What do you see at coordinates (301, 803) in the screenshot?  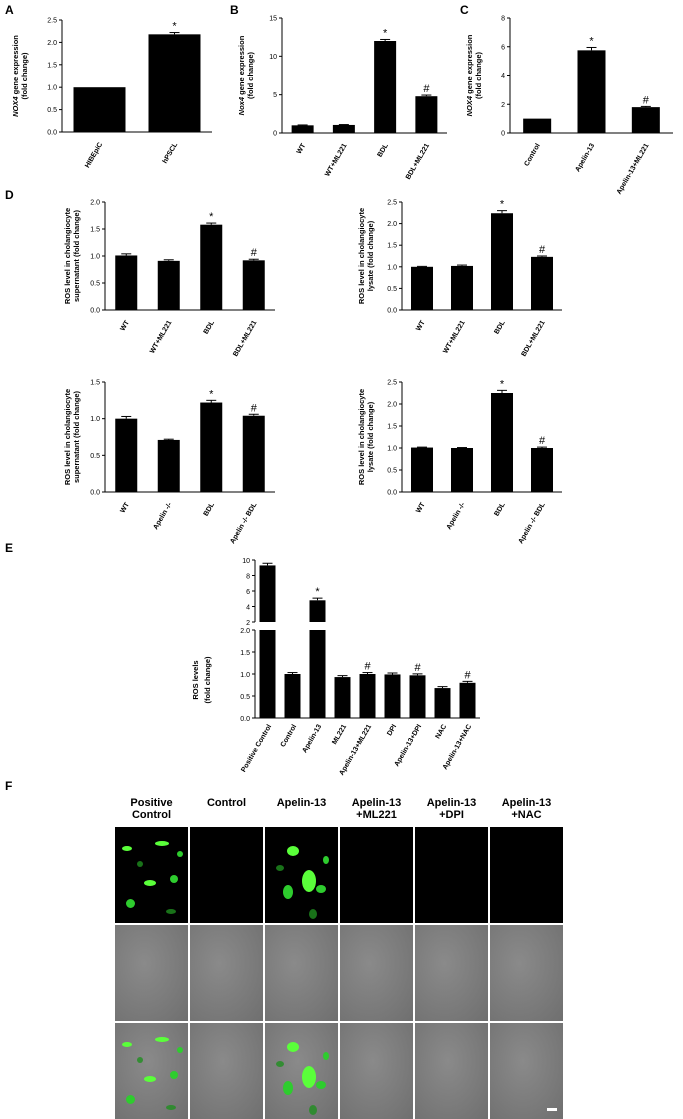 I see `micrograph-column-header: Apelin-13` at bounding box center [301, 803].